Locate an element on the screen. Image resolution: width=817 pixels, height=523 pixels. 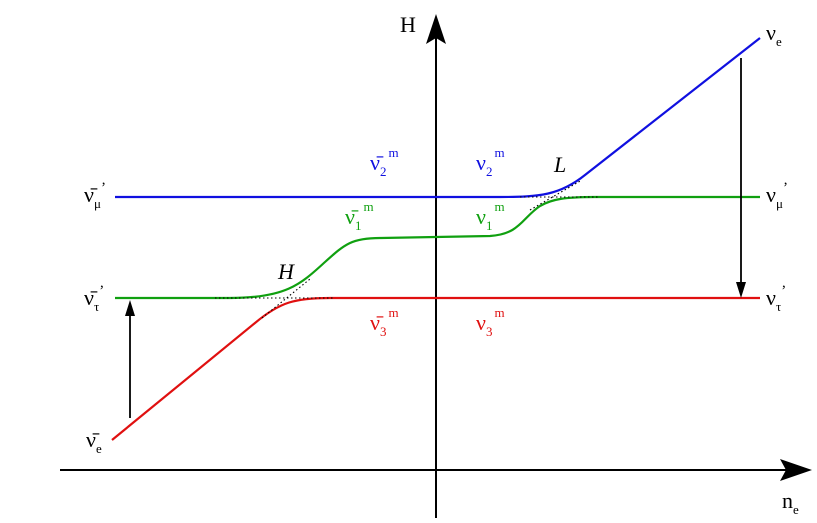
right-label-nu-mu: νμ’ is located at coordinates (777, 195).